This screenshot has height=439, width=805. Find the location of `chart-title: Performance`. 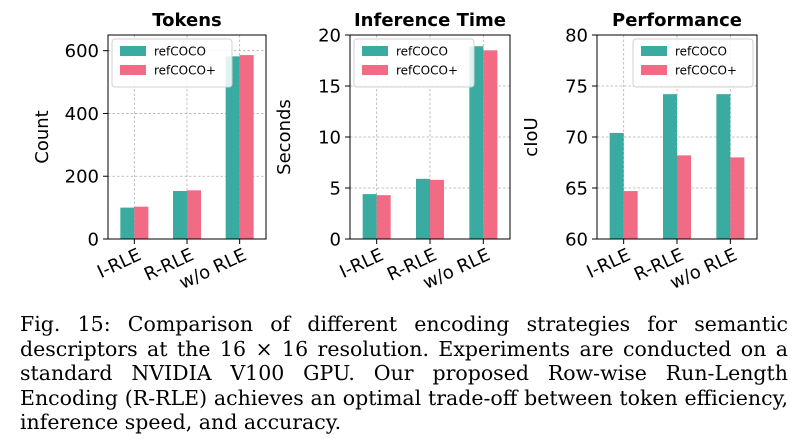

chart-title: Performance is located at coordinates (677, 20).